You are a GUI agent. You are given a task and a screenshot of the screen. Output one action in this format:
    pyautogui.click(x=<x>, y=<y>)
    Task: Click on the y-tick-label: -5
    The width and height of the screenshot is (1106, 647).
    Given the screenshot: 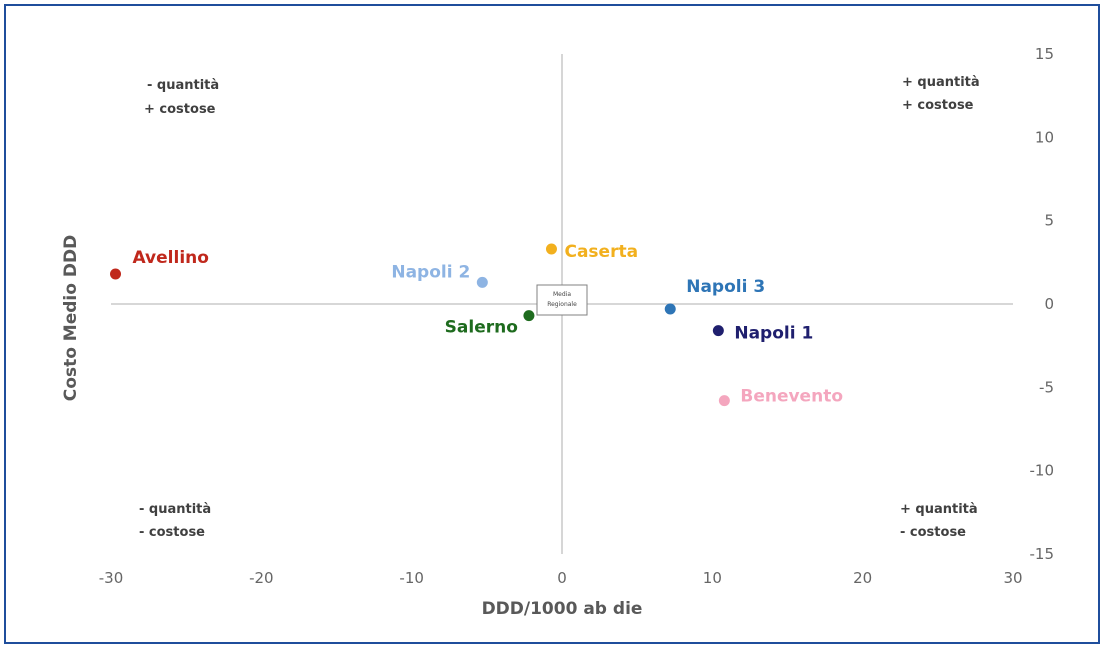 What is the action you would take?
    pyautogui.click(x=1046, y=387)
    